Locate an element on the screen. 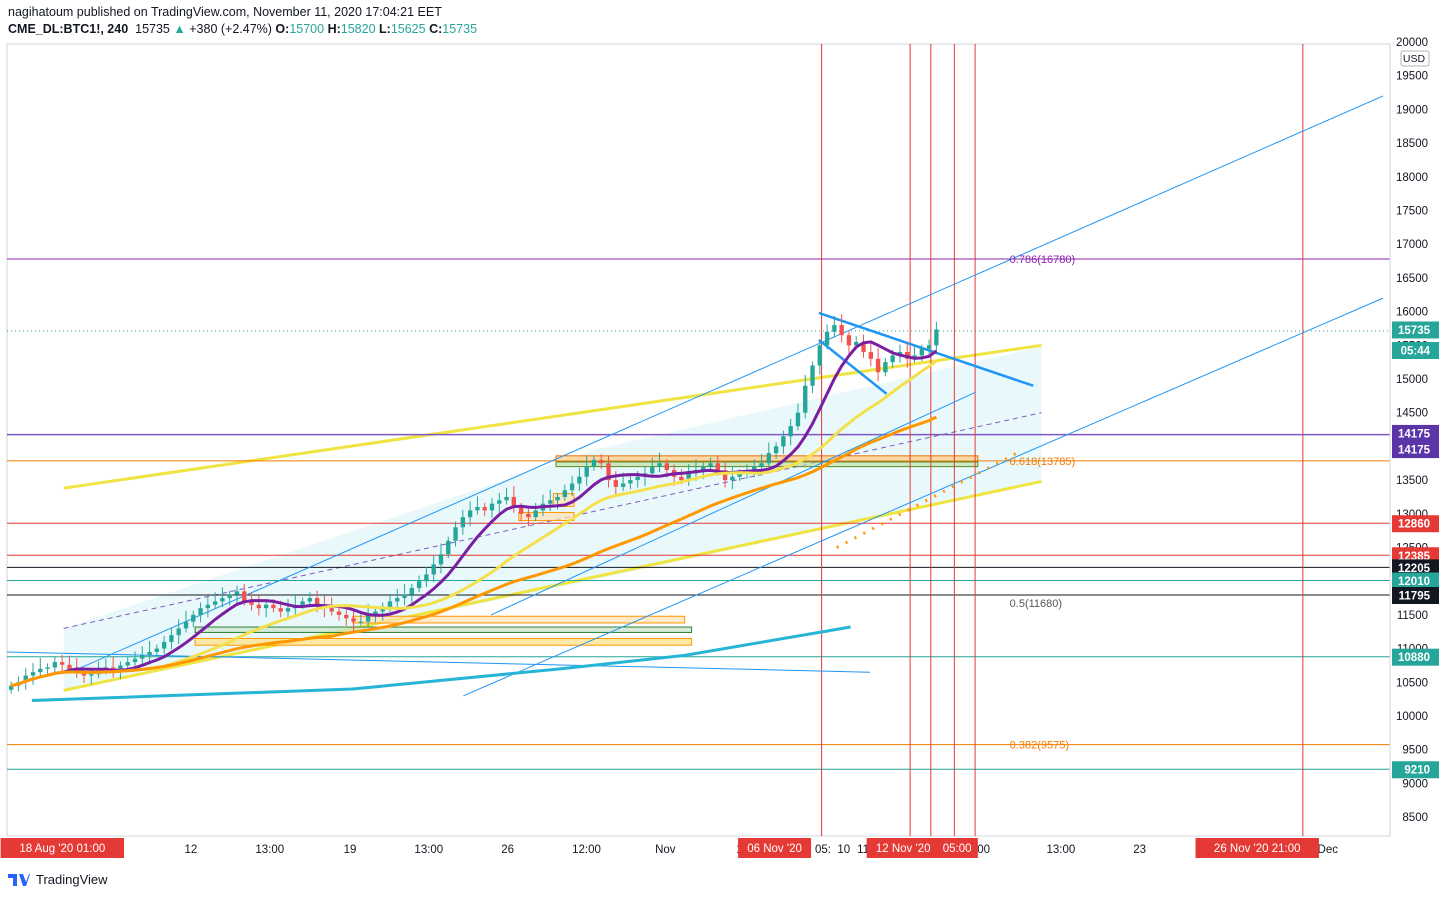 The image size is (1447, 900). x-tick-label-10: 11 is located at coordinates (863, 850).